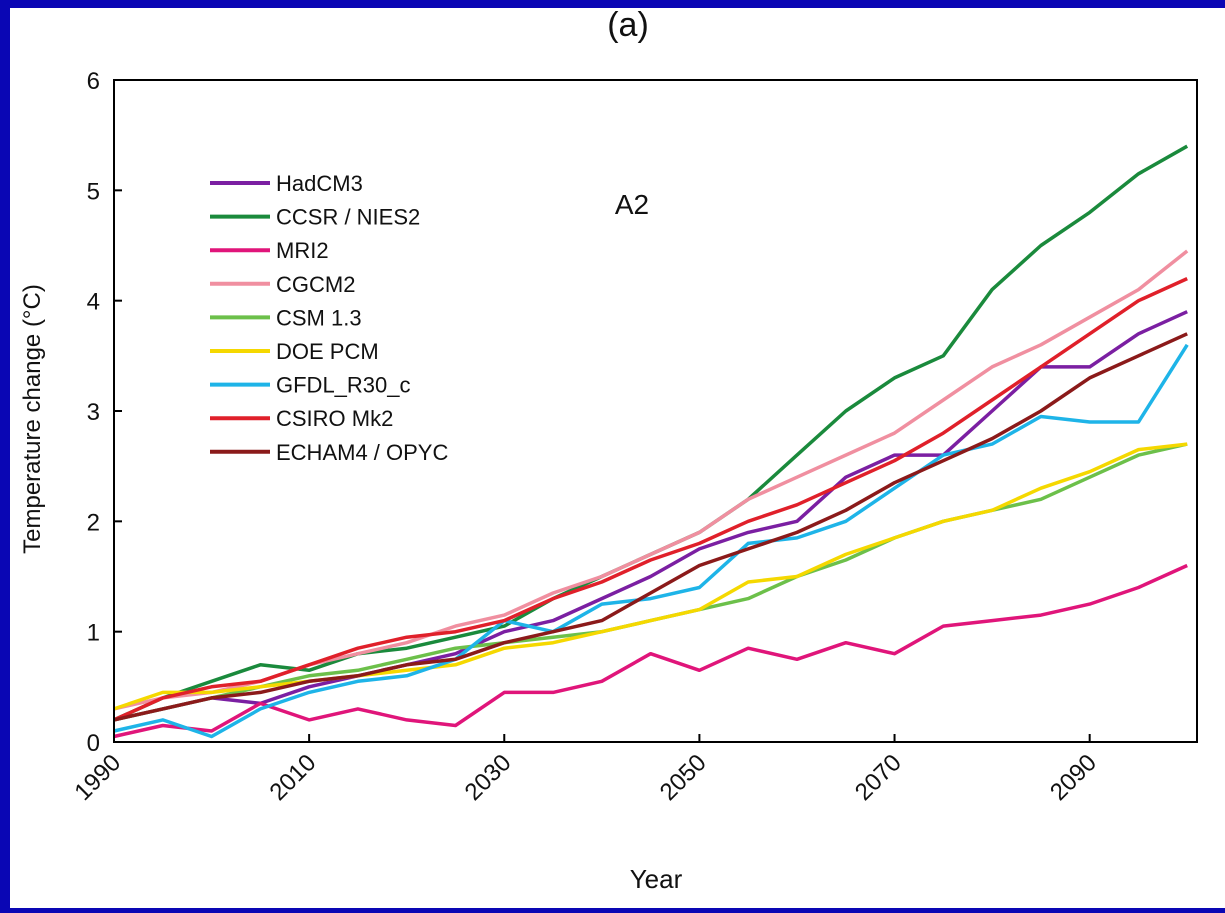 The width and height of the screenshot is (1225, 913). What do you see at coordinates (656, 879) in the screenshot?
I see `x-axis-label: Year` at bounding box center [656, 879].